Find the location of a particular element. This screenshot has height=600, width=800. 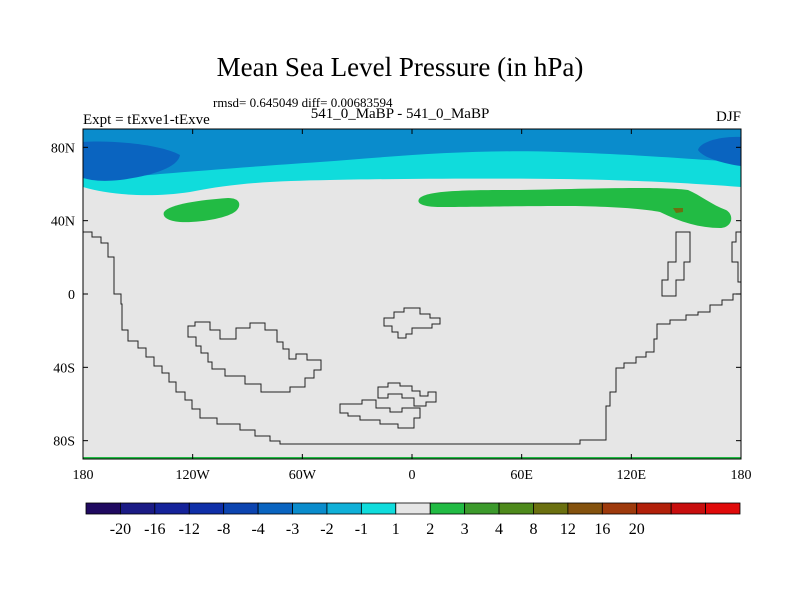

colorbar-label: 8 is located at coordinates (533, 529).